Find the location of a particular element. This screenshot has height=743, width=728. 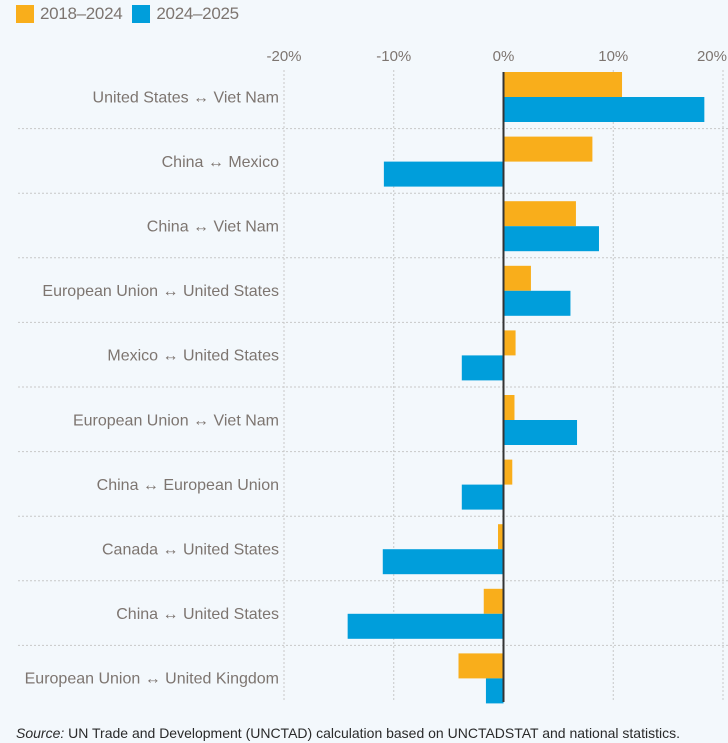

category-label-9: European Union ↔ United Kingdom is located at coordinates (152, 679).